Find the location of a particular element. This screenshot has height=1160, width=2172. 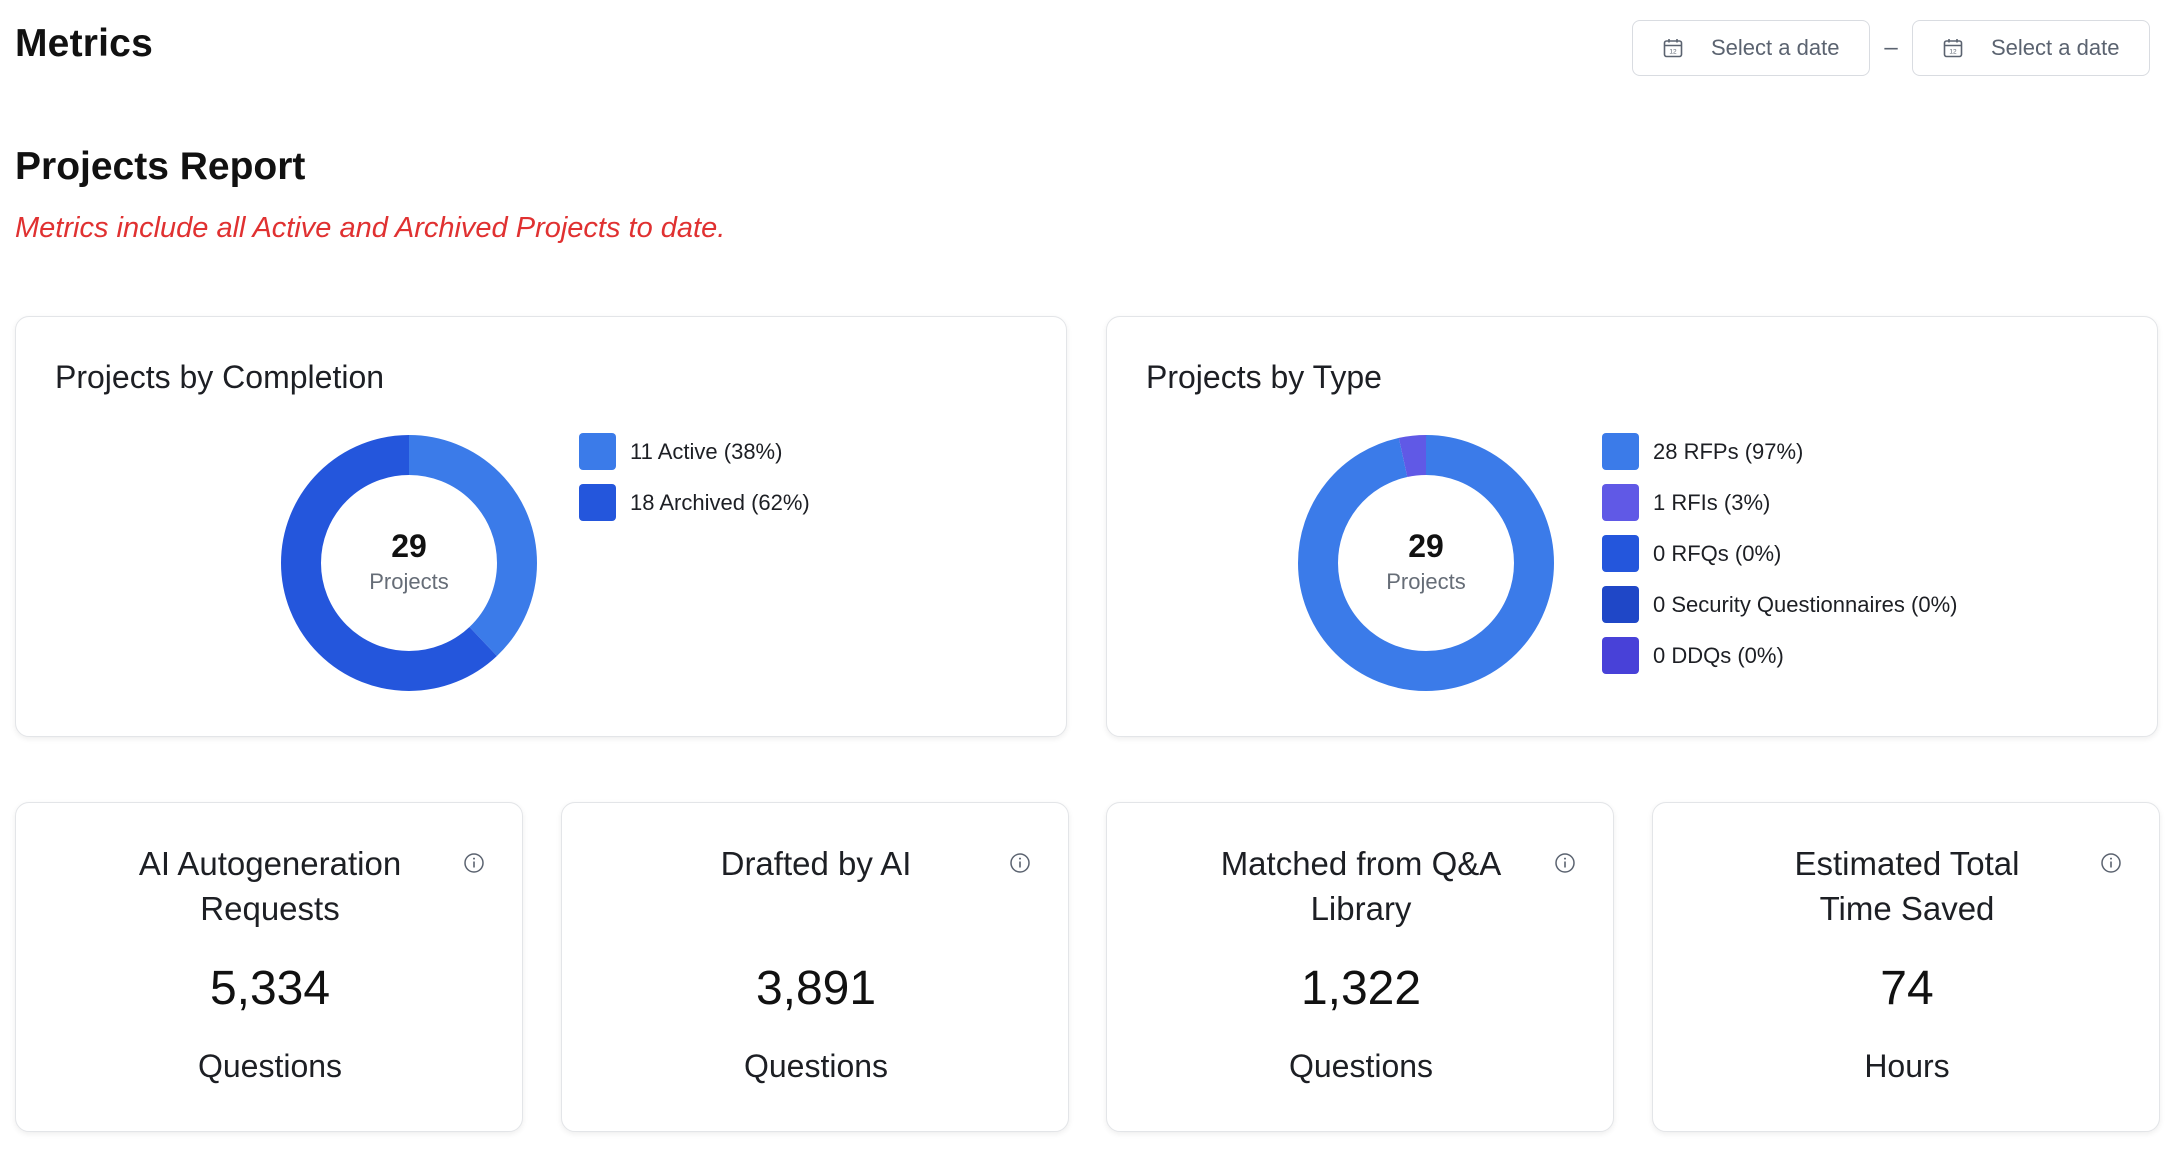

type-donut-chart is located at coordinates (1426, 563).